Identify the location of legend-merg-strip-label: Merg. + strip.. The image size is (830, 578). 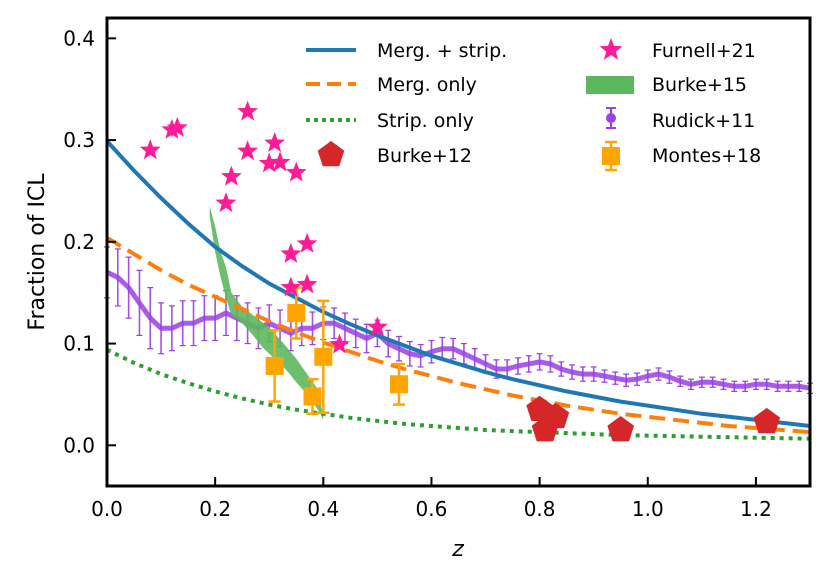
(442, 51).